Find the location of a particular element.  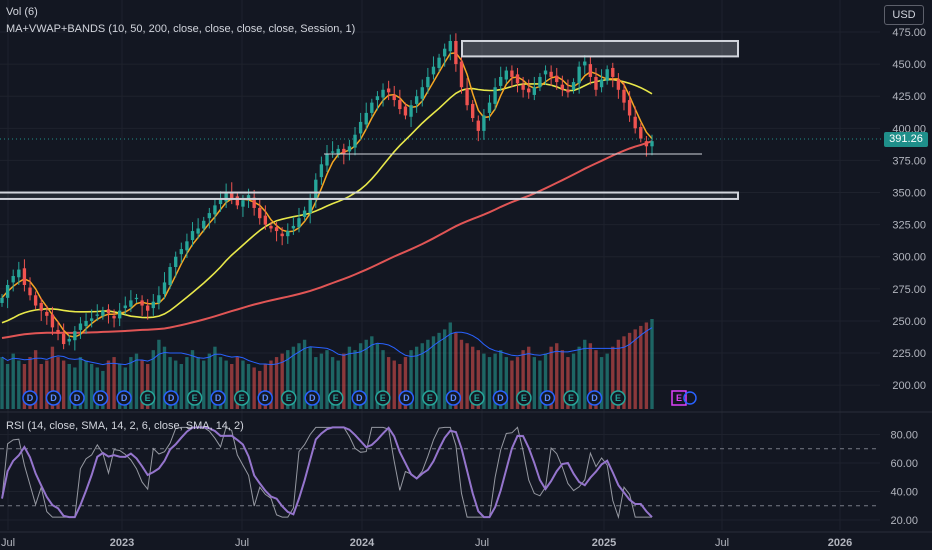

volume-indicator-label: Vol (6) is located at coordinates (22, 12).